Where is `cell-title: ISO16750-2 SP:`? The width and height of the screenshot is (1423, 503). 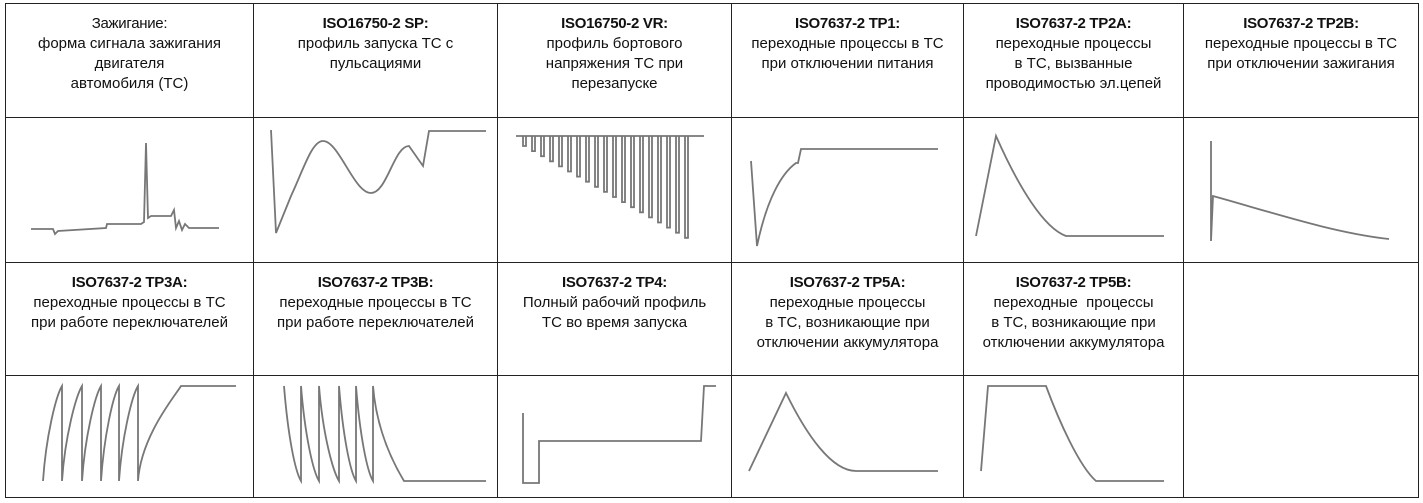
cell-title: ISO16750-2 SP: is located at coordinates (375, 23).